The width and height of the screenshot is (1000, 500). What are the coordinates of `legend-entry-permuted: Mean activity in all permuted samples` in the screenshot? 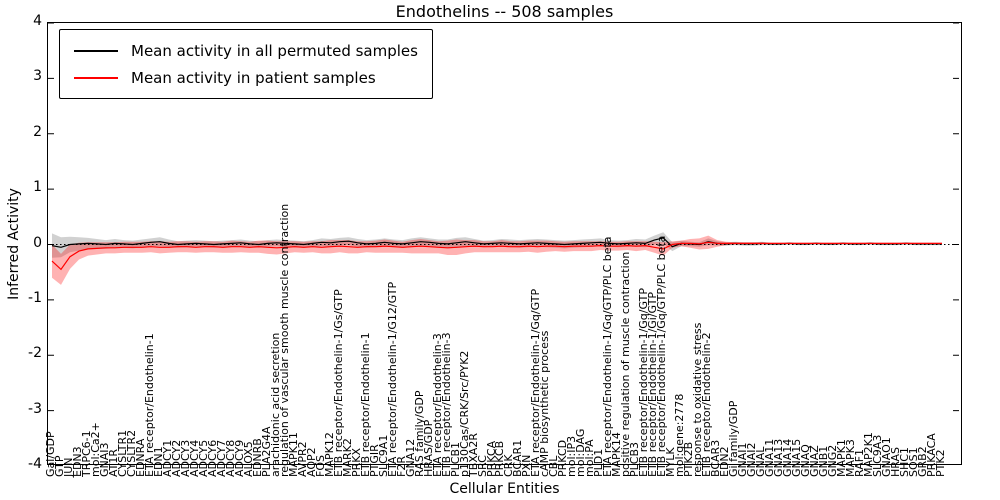 It's located at (246, 50).